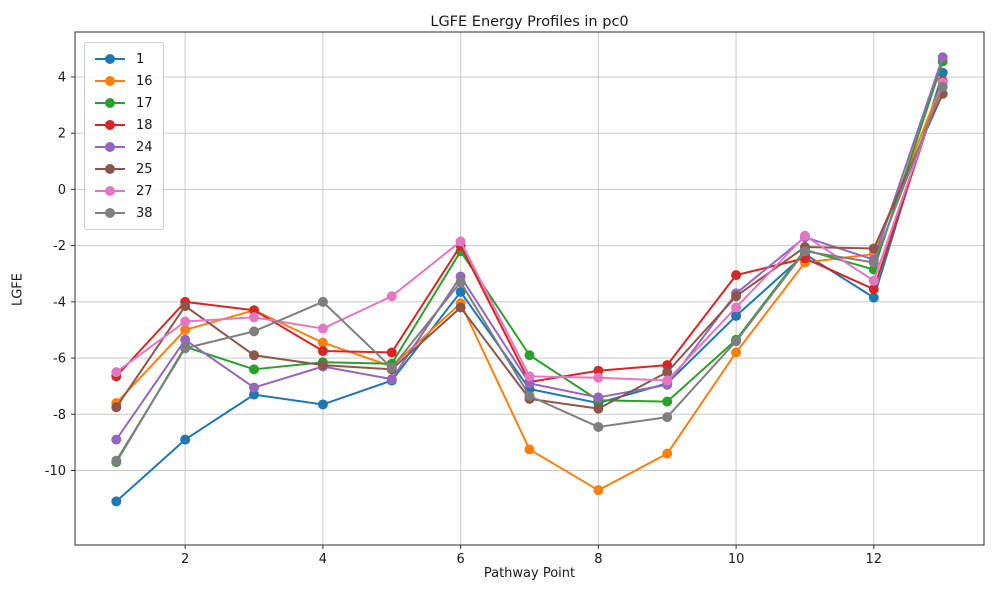 This screenshot has height=600, width=1000. What do you see at coordinates (460, 241) in the screenshot?
I see `data-point-27-x6` at bounding box center [460, 241].